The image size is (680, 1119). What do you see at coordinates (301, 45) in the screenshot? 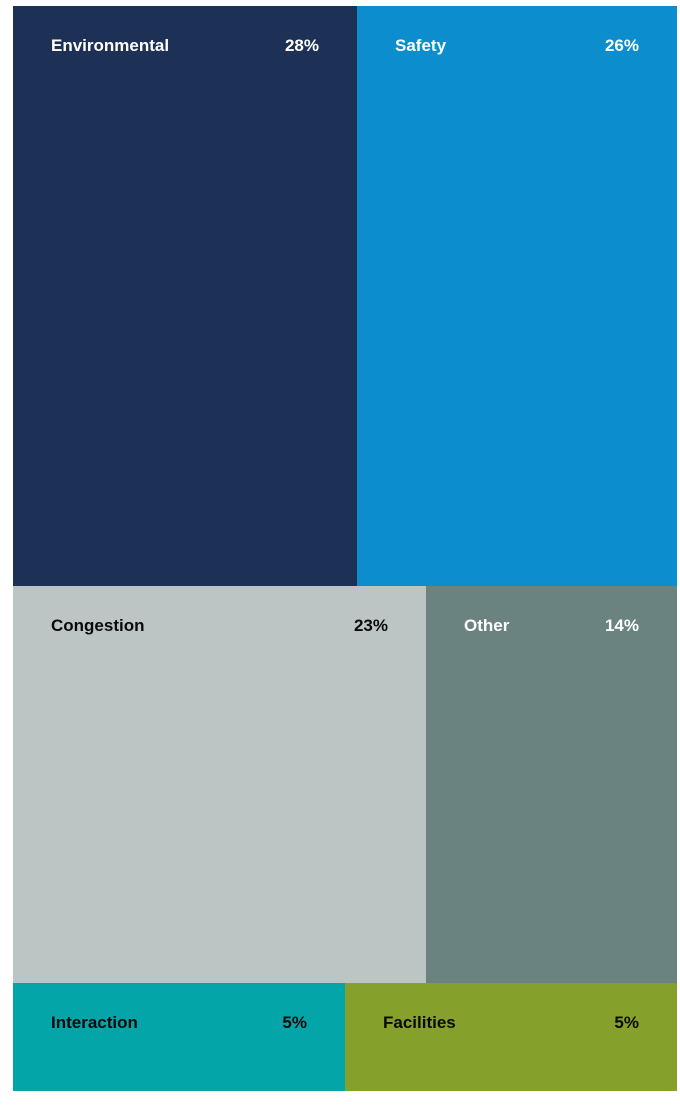
I see `tile-percentage: 28%` at bounding box center [301, 45].